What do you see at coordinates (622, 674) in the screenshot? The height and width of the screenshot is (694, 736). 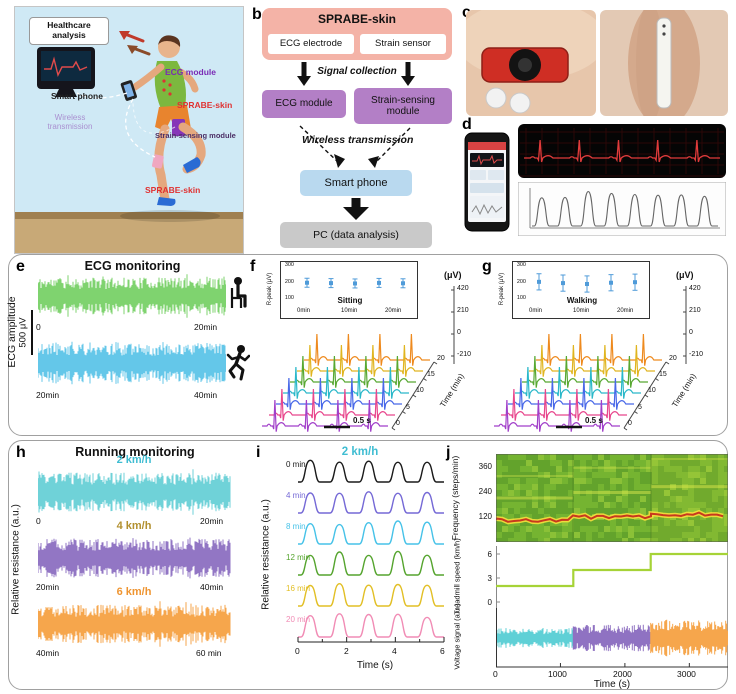 I see `j-xtick: 2000` at bounding box center [622, 674].